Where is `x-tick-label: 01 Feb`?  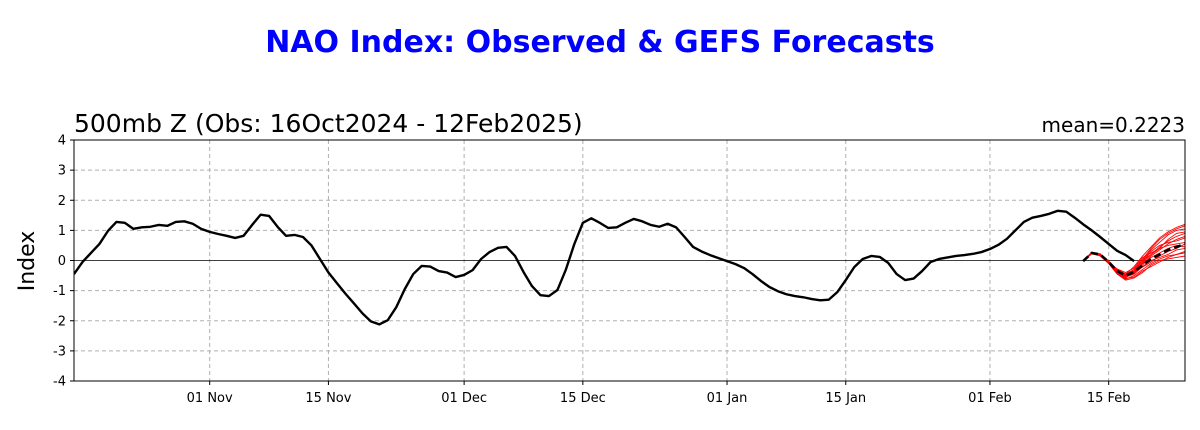
x-tick-label: 01 Feb is located at coordinates (990, 398).